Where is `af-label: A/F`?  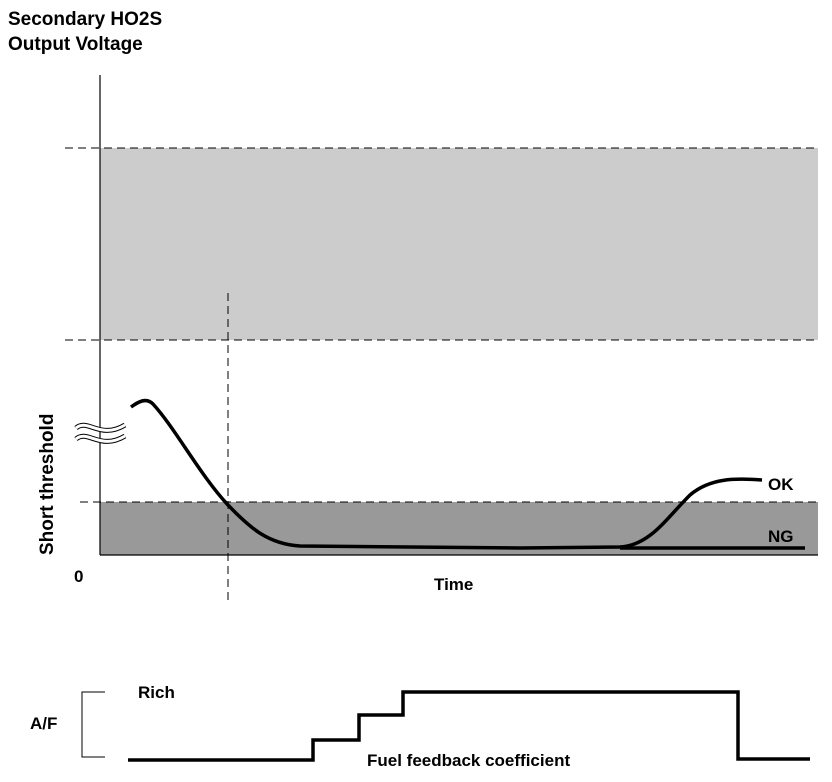
af-label: A/F is located at coordinates (43, 723).